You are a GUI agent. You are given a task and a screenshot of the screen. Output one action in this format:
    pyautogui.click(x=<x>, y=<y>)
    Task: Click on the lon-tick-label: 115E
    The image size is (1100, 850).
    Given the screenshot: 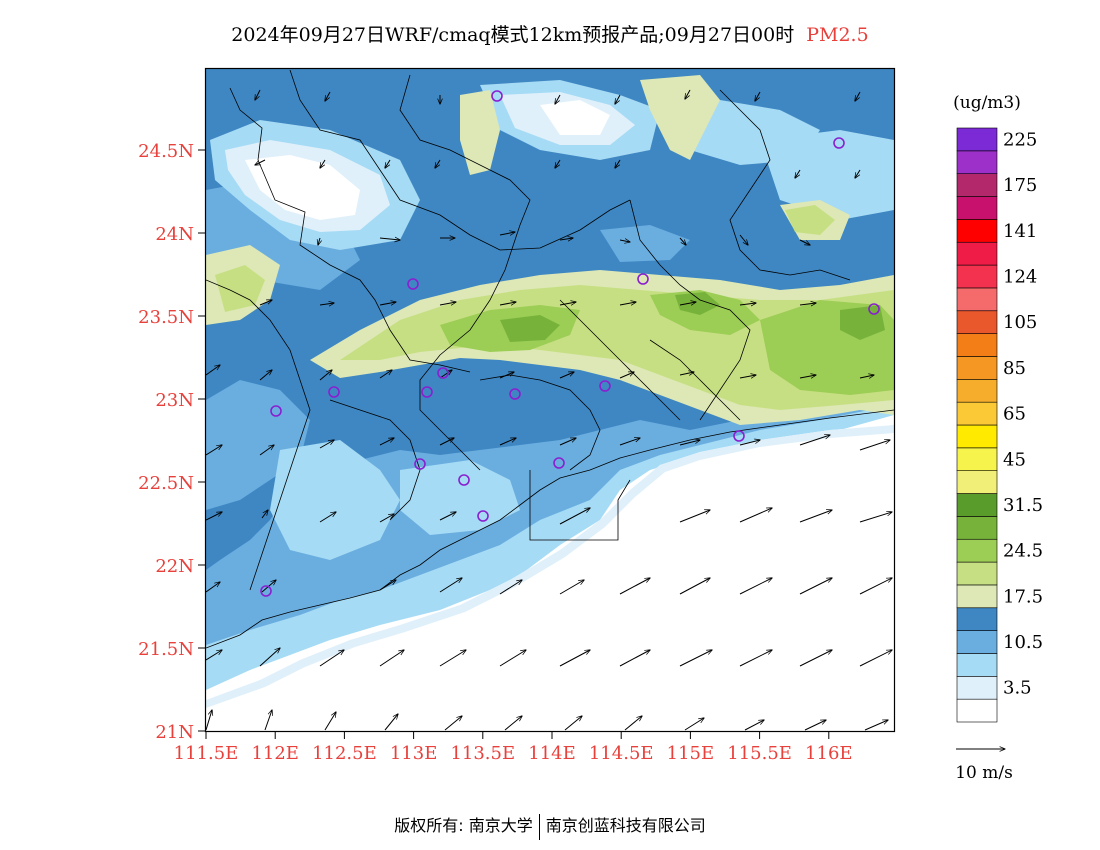 What is the action you would take?
    pyautogui.click(x=691, y=753)
    